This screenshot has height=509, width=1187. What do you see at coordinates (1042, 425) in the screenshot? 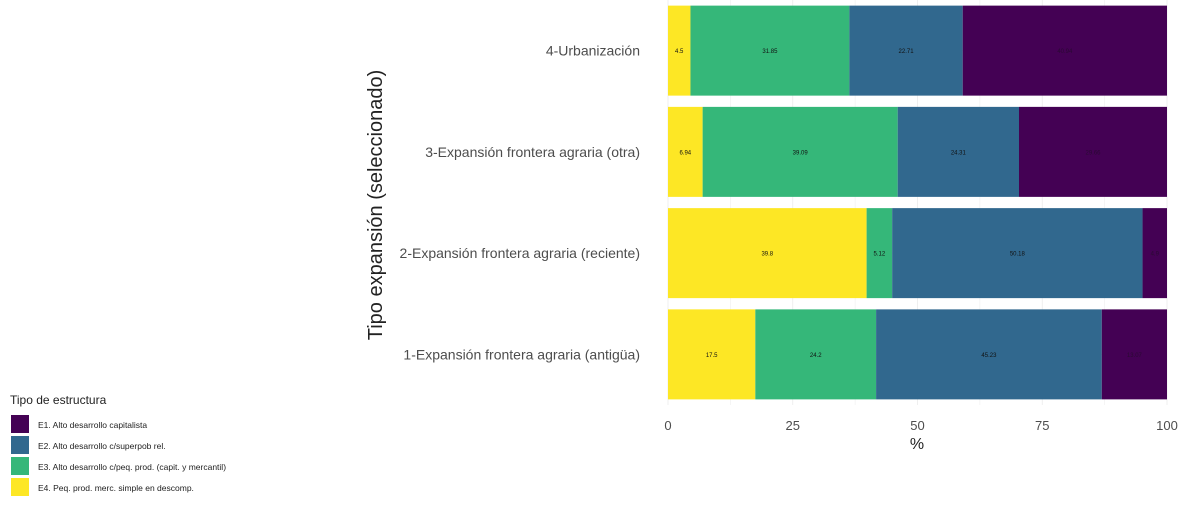
I see `x-tick-label: 75` at bounding box center [1042, 425].